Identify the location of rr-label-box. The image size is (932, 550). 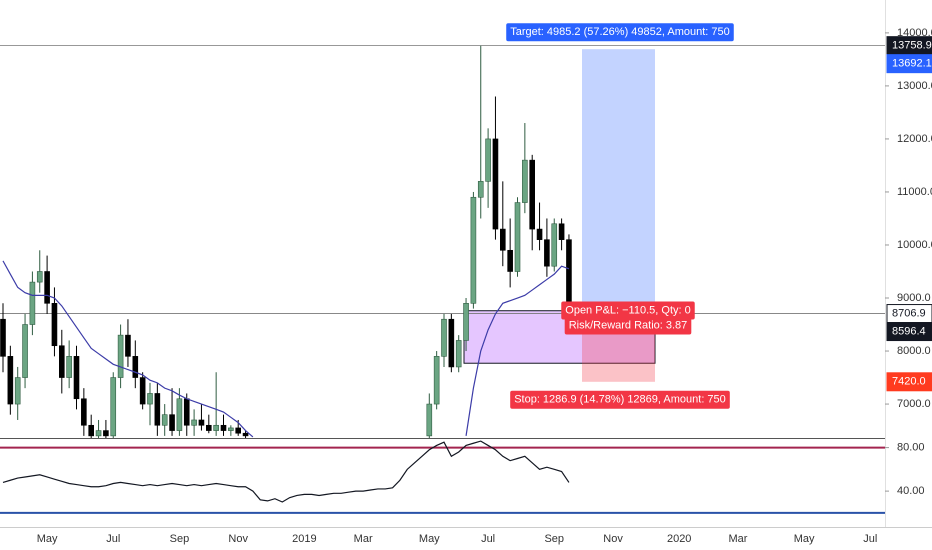
(628, 325).